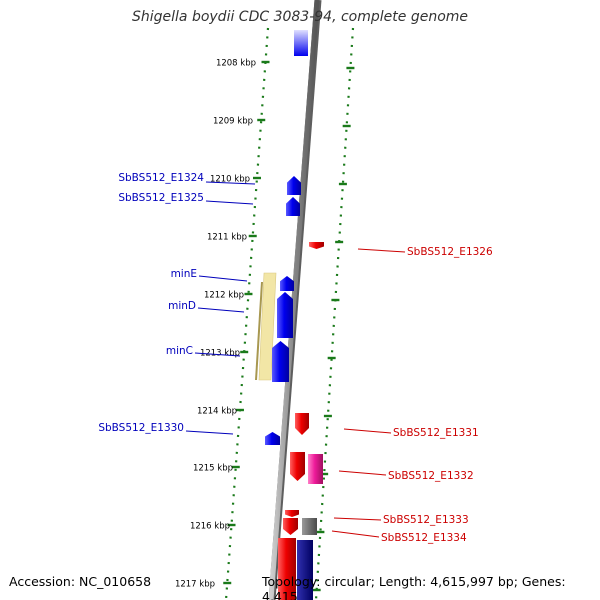  I want to click on scale-tick-label: 1212 kbp, so click(224, 296).